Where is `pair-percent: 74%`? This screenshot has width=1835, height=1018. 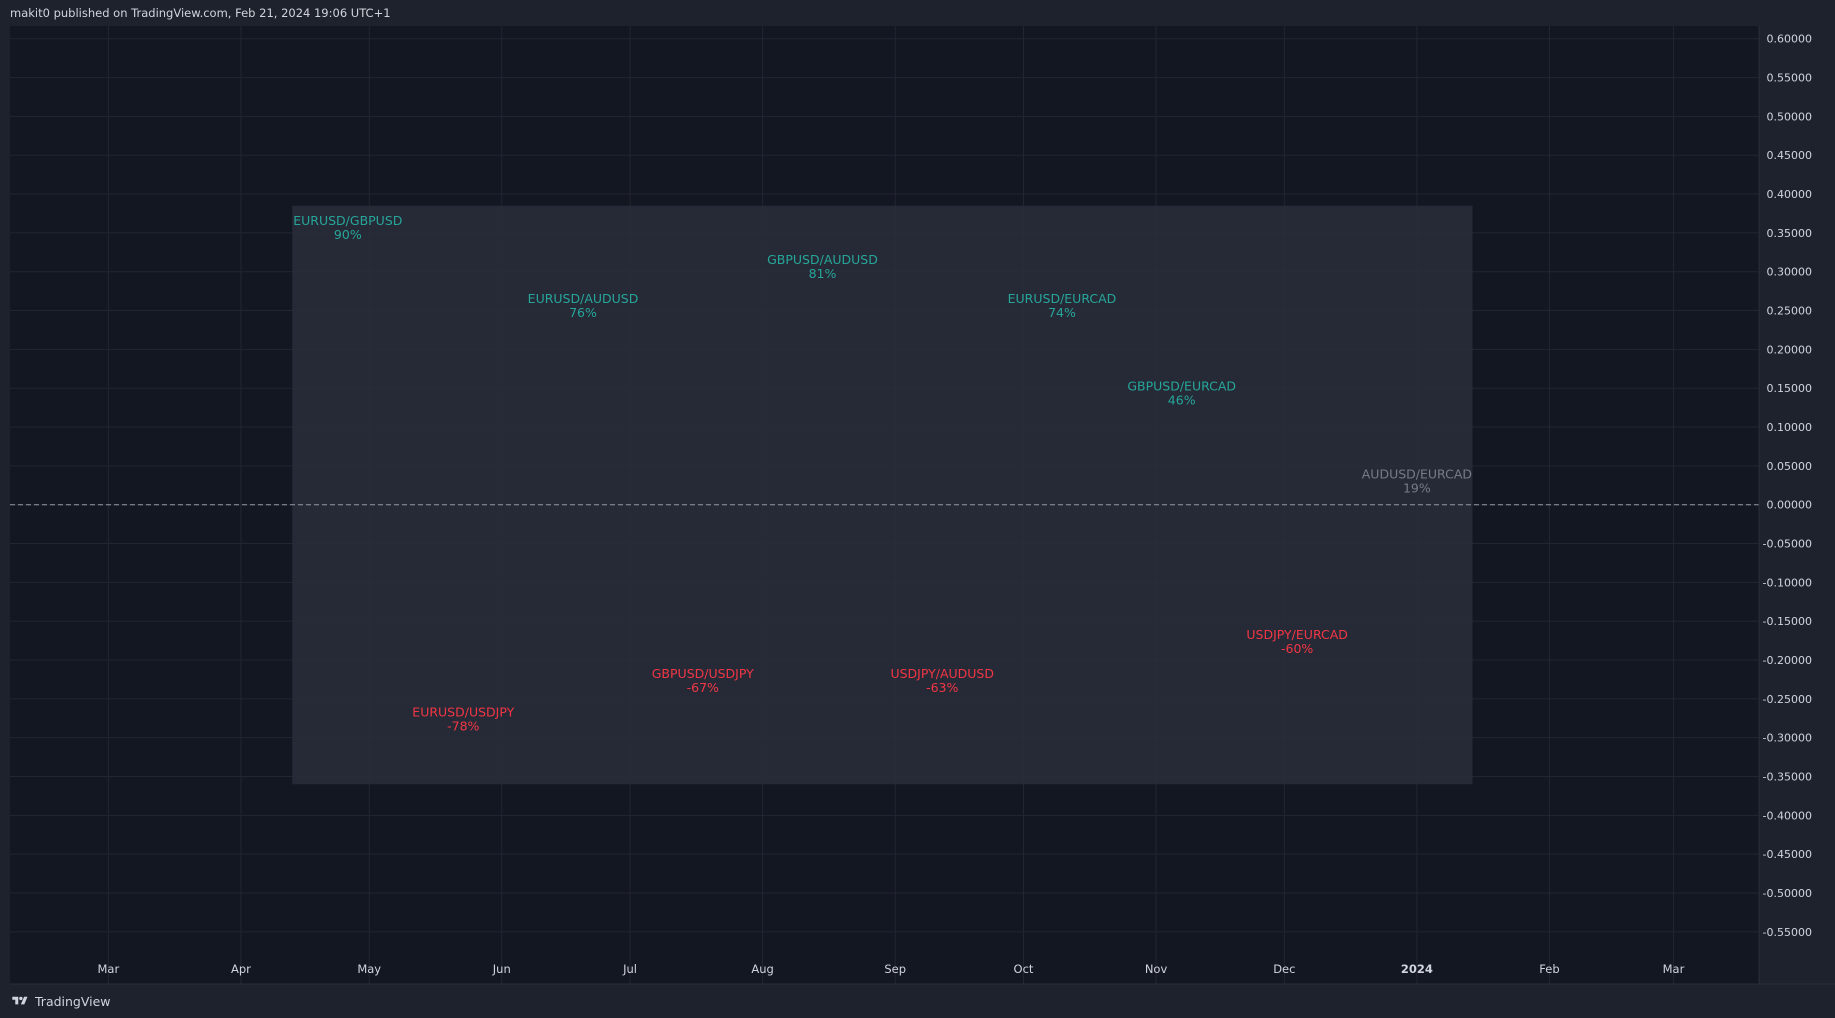 pair-percent: 74% is located at coordinates (1062, 312).